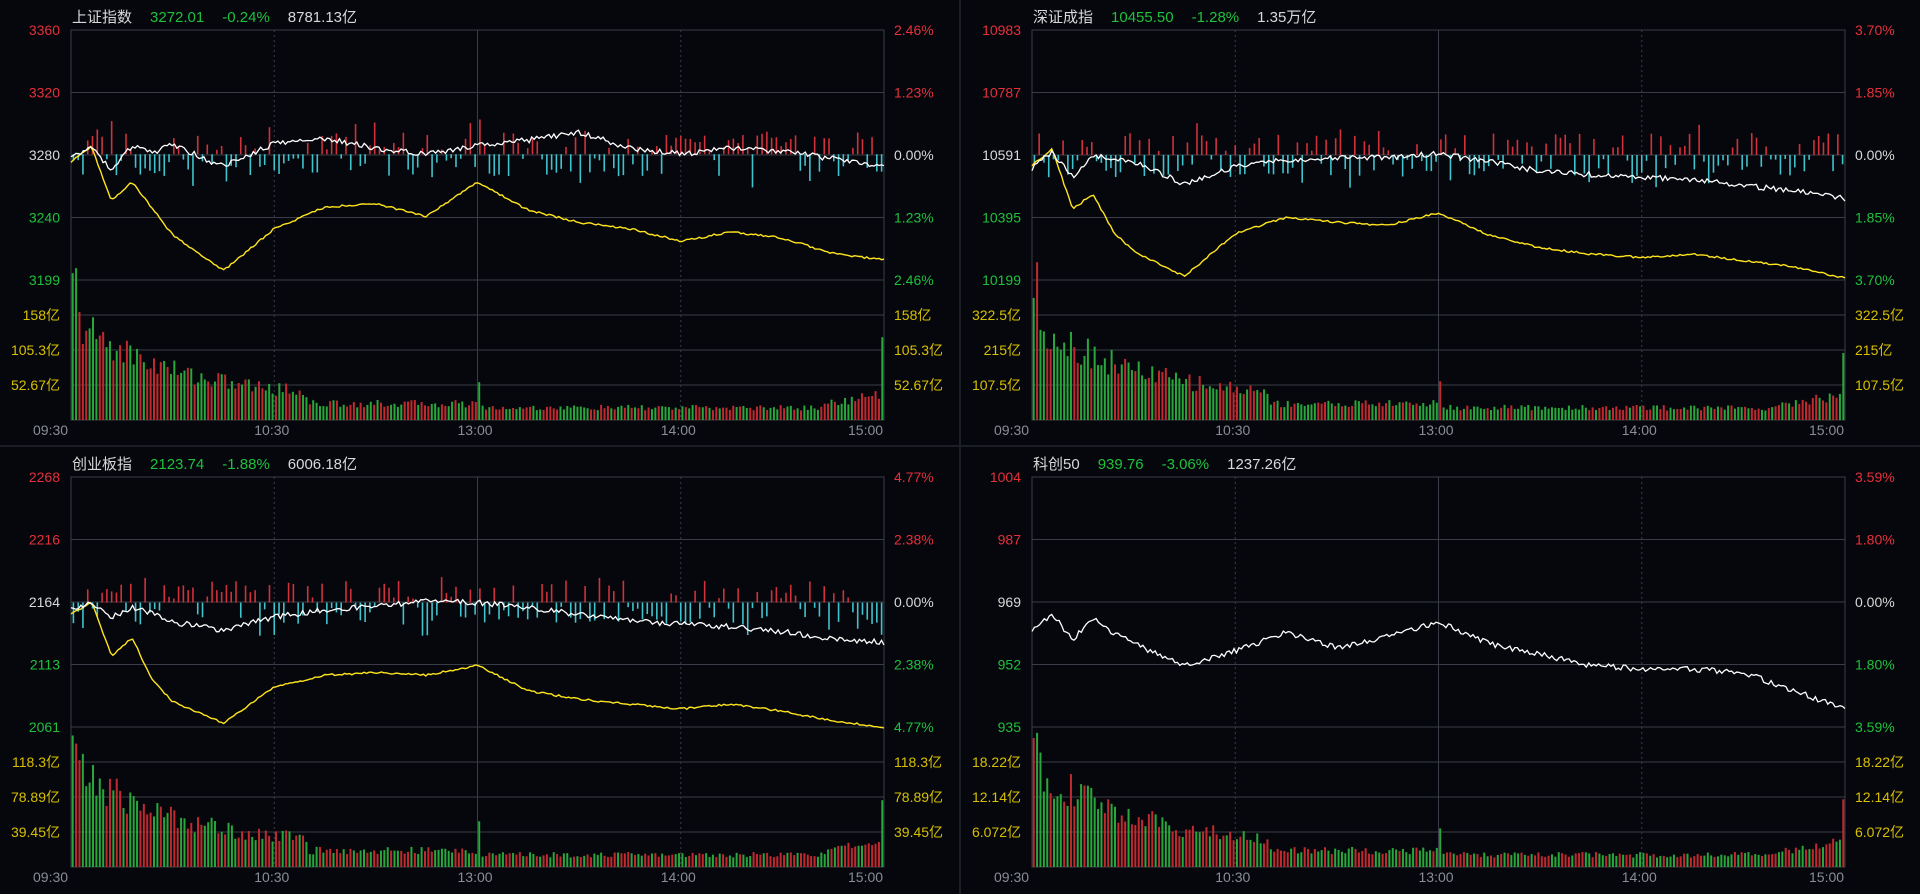 The image size is (1920, 894). What do you see at coordinates (996, 797) in the screenshot?
I see `volume-tick-label: 12.14亿` at bounding box center [996, 797].